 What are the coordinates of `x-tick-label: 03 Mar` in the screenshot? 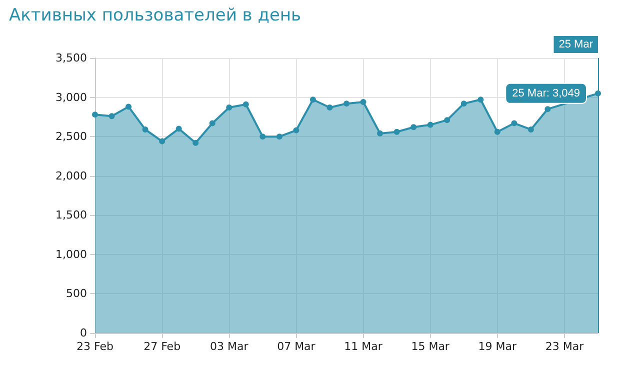 It's located at (229, 346).